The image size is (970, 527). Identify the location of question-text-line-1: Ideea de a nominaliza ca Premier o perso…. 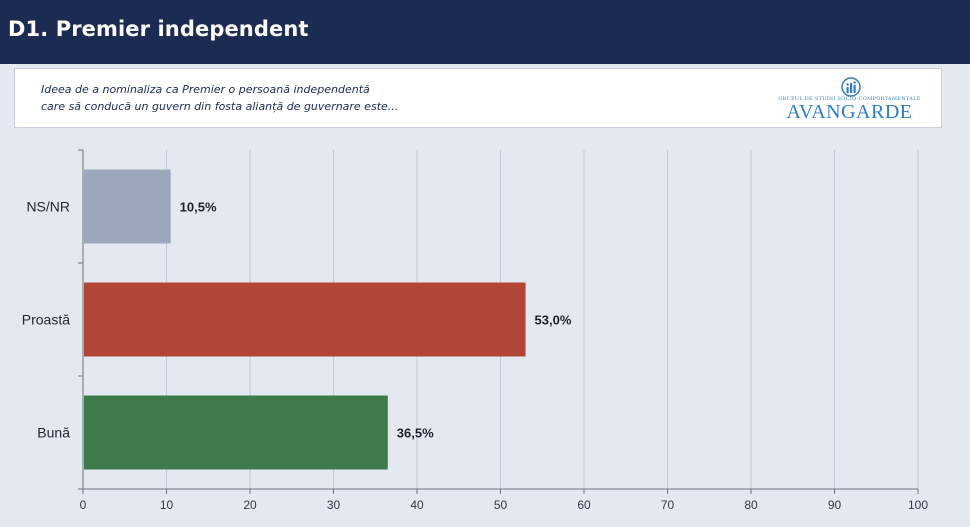
(205, 89).